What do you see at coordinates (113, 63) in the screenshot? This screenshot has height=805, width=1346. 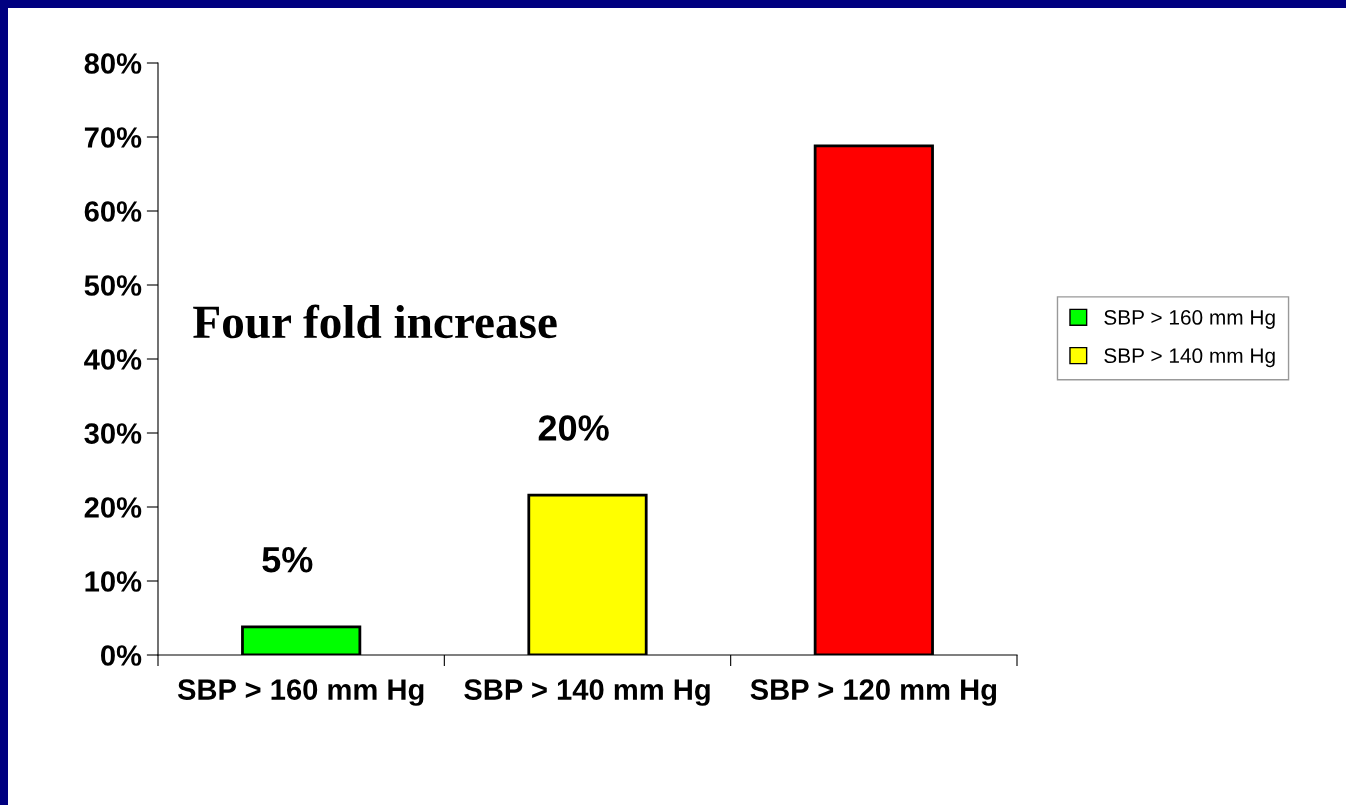 I see `y-tick-label: 80%` at bounding box center [113, 63].